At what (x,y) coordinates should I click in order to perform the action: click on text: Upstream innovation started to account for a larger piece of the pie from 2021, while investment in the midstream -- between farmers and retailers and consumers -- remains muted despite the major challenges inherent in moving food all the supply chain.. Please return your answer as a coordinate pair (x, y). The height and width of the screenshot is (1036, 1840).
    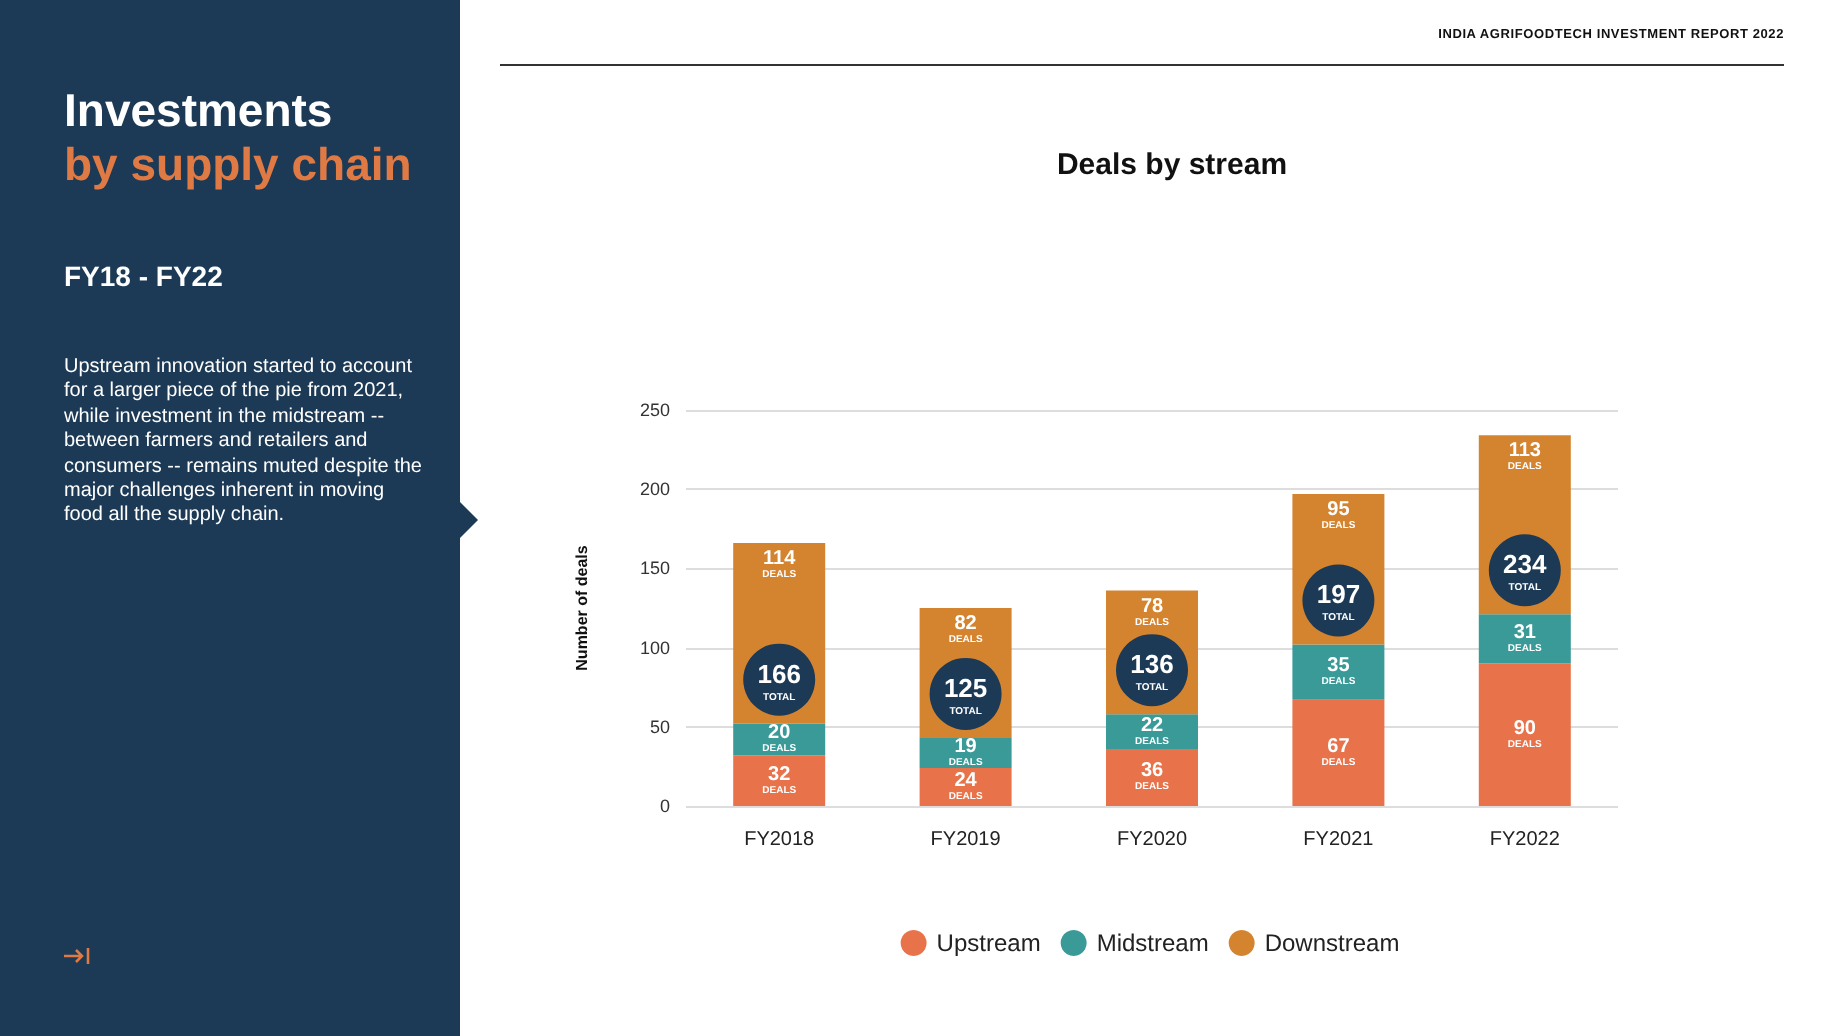
    Looking at the image, I should click on (244, 443).